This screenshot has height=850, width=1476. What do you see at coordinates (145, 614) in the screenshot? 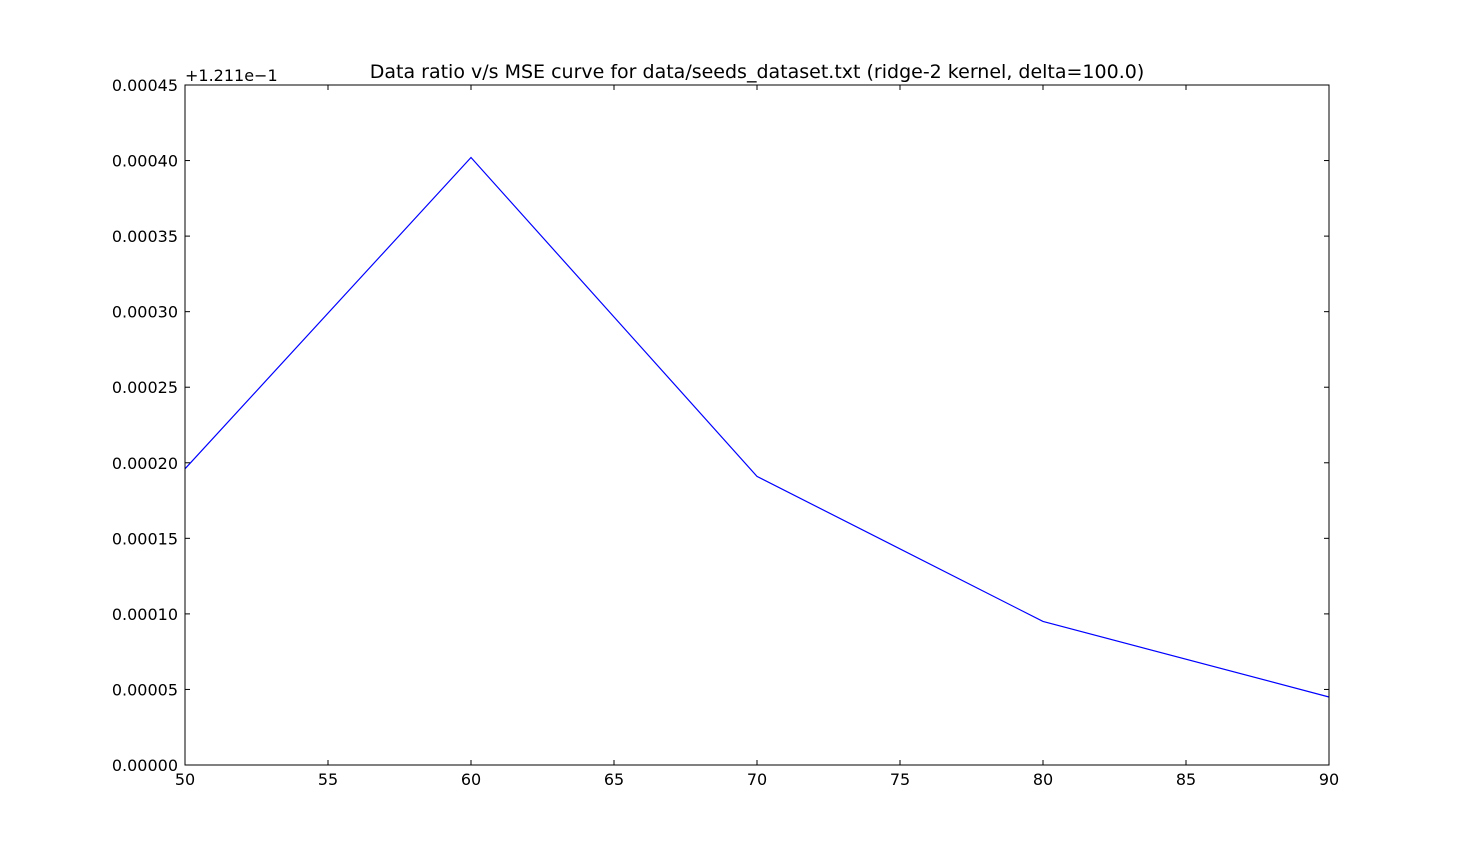
I see `y-tick-label: 0.00010` at bounding box center [145, 614].